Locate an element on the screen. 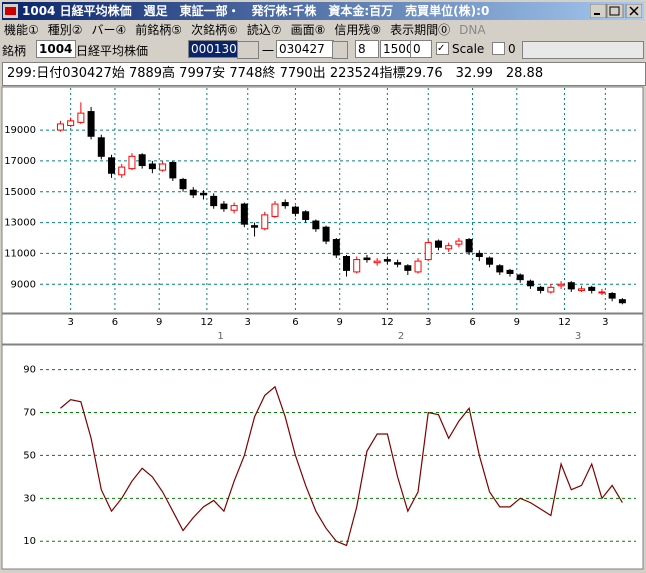  y-tick-label: 19000 is located at coordinates (20, 130).